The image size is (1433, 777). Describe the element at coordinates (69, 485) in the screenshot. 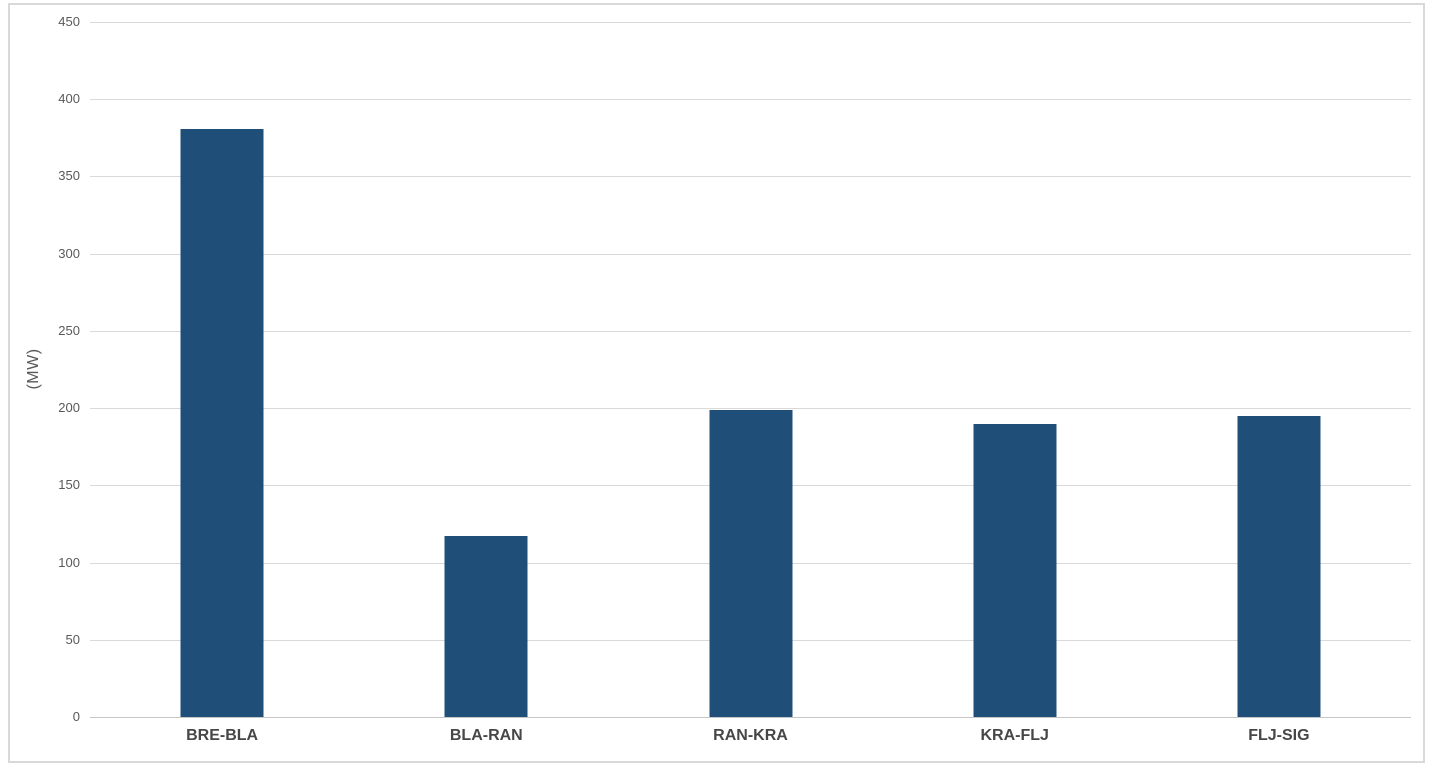

I see `y-tick-label: 150` at that location.